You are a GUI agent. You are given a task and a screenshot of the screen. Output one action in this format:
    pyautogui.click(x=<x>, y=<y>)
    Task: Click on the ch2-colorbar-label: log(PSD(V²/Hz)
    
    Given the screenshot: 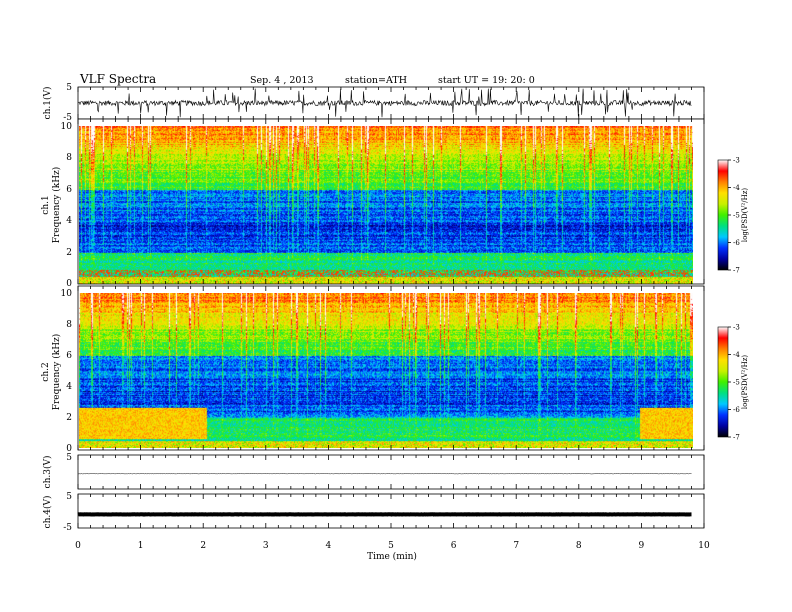 What is the action you would take?
    pyautogui.click(x=745, y=382)
    